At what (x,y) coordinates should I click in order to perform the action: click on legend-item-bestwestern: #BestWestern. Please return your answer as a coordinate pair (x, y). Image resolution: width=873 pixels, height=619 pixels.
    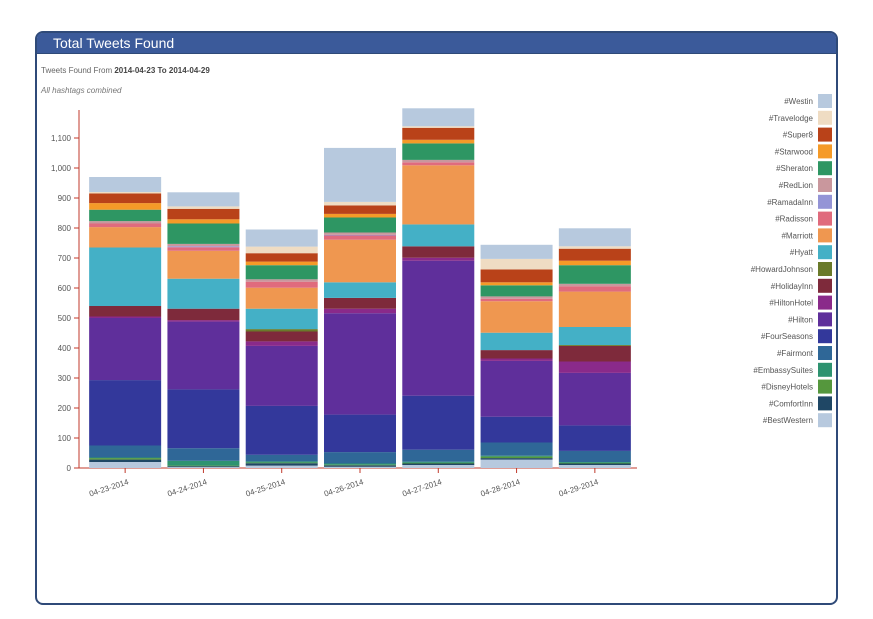
    Looking at the image, I should click on (797, 420).